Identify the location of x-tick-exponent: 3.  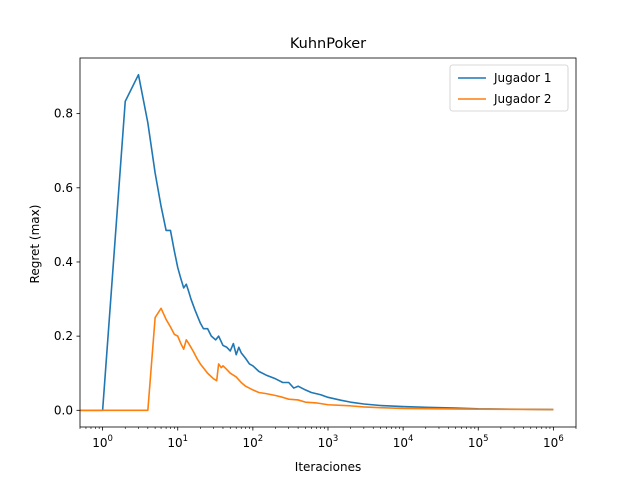
(335, 439).